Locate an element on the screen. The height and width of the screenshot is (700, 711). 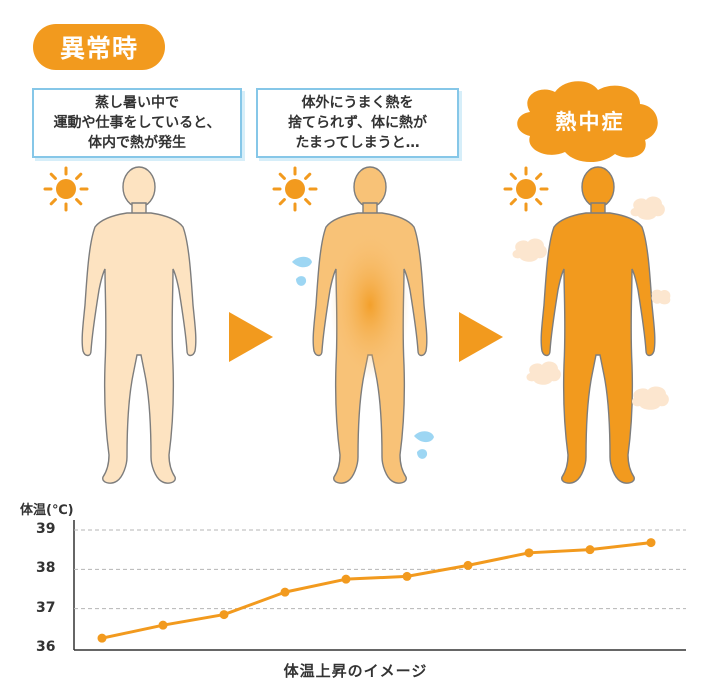
bubble-line: 体内で熱が発生 is located at coordinates (137, 143).